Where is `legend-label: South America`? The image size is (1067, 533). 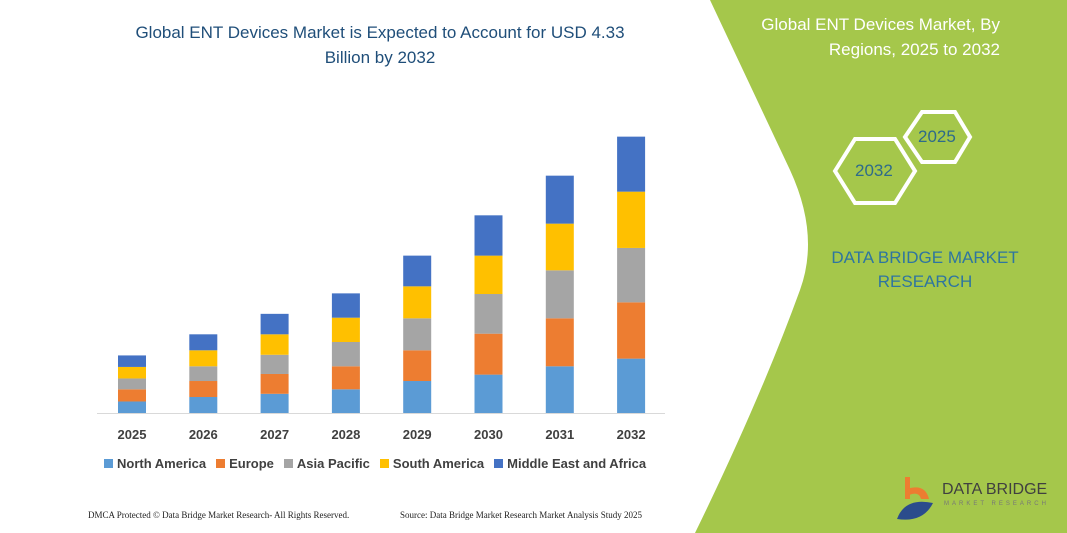 legend-label: South America is located at coordinates (438, 463).